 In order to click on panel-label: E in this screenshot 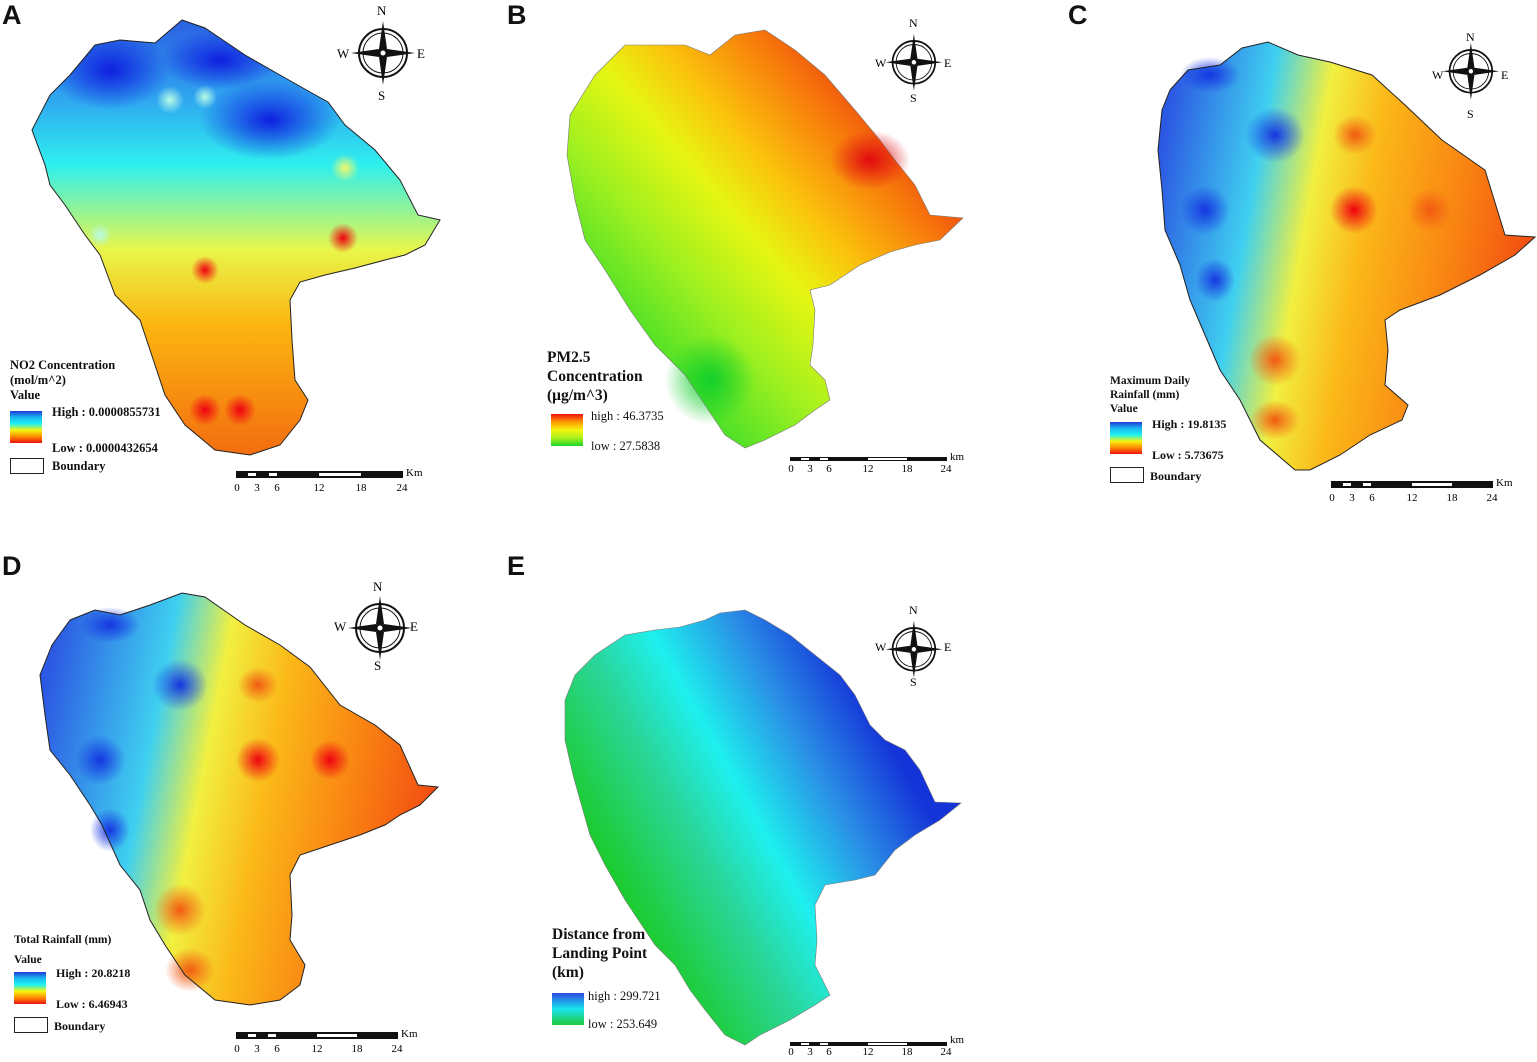, I will do `click(516, 566)`.